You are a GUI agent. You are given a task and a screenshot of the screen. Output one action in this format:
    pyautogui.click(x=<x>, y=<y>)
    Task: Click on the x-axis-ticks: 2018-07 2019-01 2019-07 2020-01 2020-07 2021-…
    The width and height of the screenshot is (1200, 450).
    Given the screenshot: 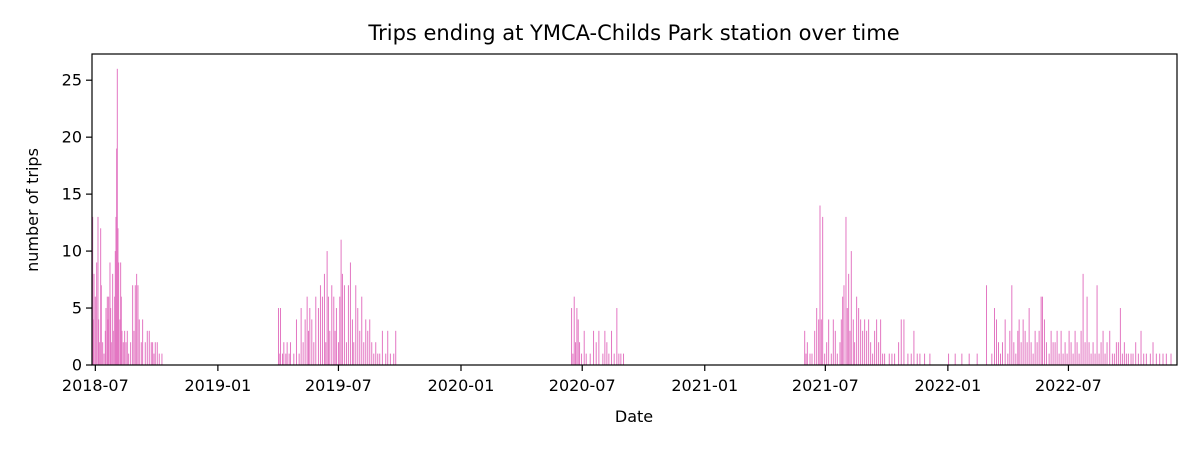 What is the action you would take?
    pyautogui.click(x=582, y=380)
    